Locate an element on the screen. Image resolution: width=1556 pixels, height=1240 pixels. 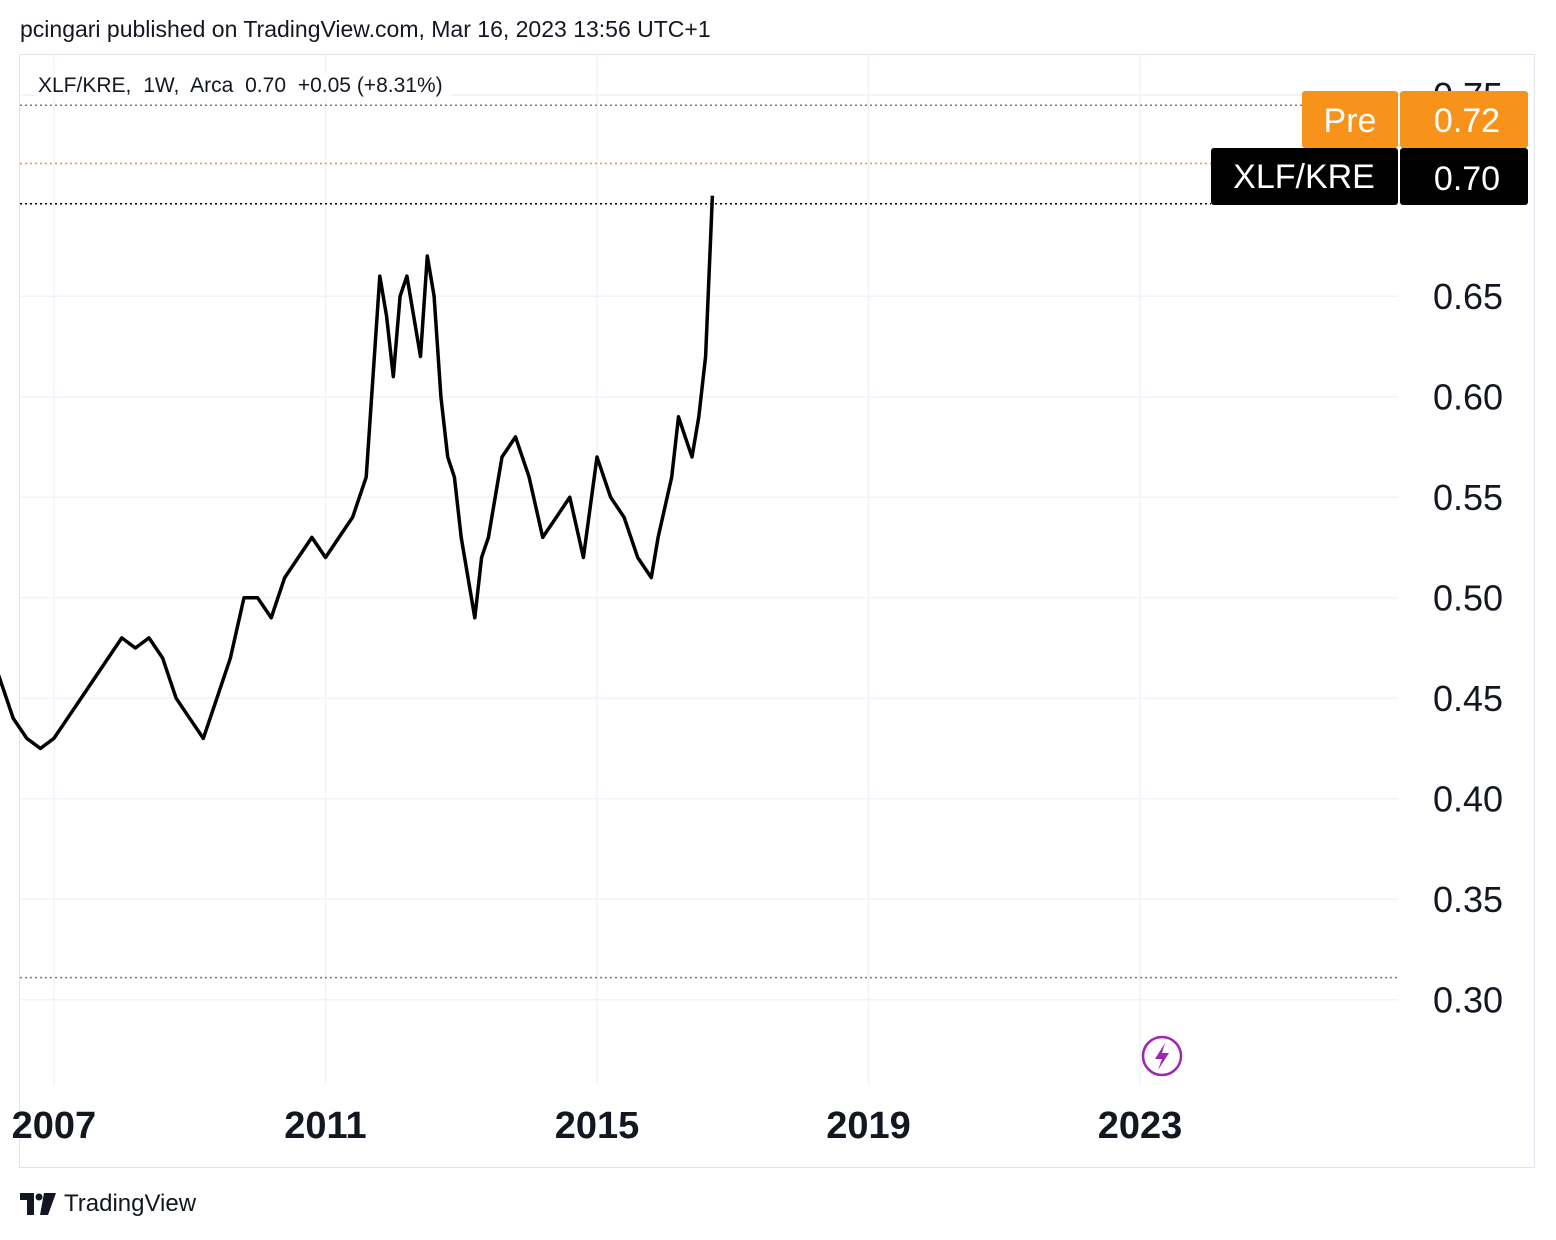
symbol-legend: XLF/KRE, 1W, Arca 0.70 +0.05 (+8.31%) is located at coordinates (243, 86).